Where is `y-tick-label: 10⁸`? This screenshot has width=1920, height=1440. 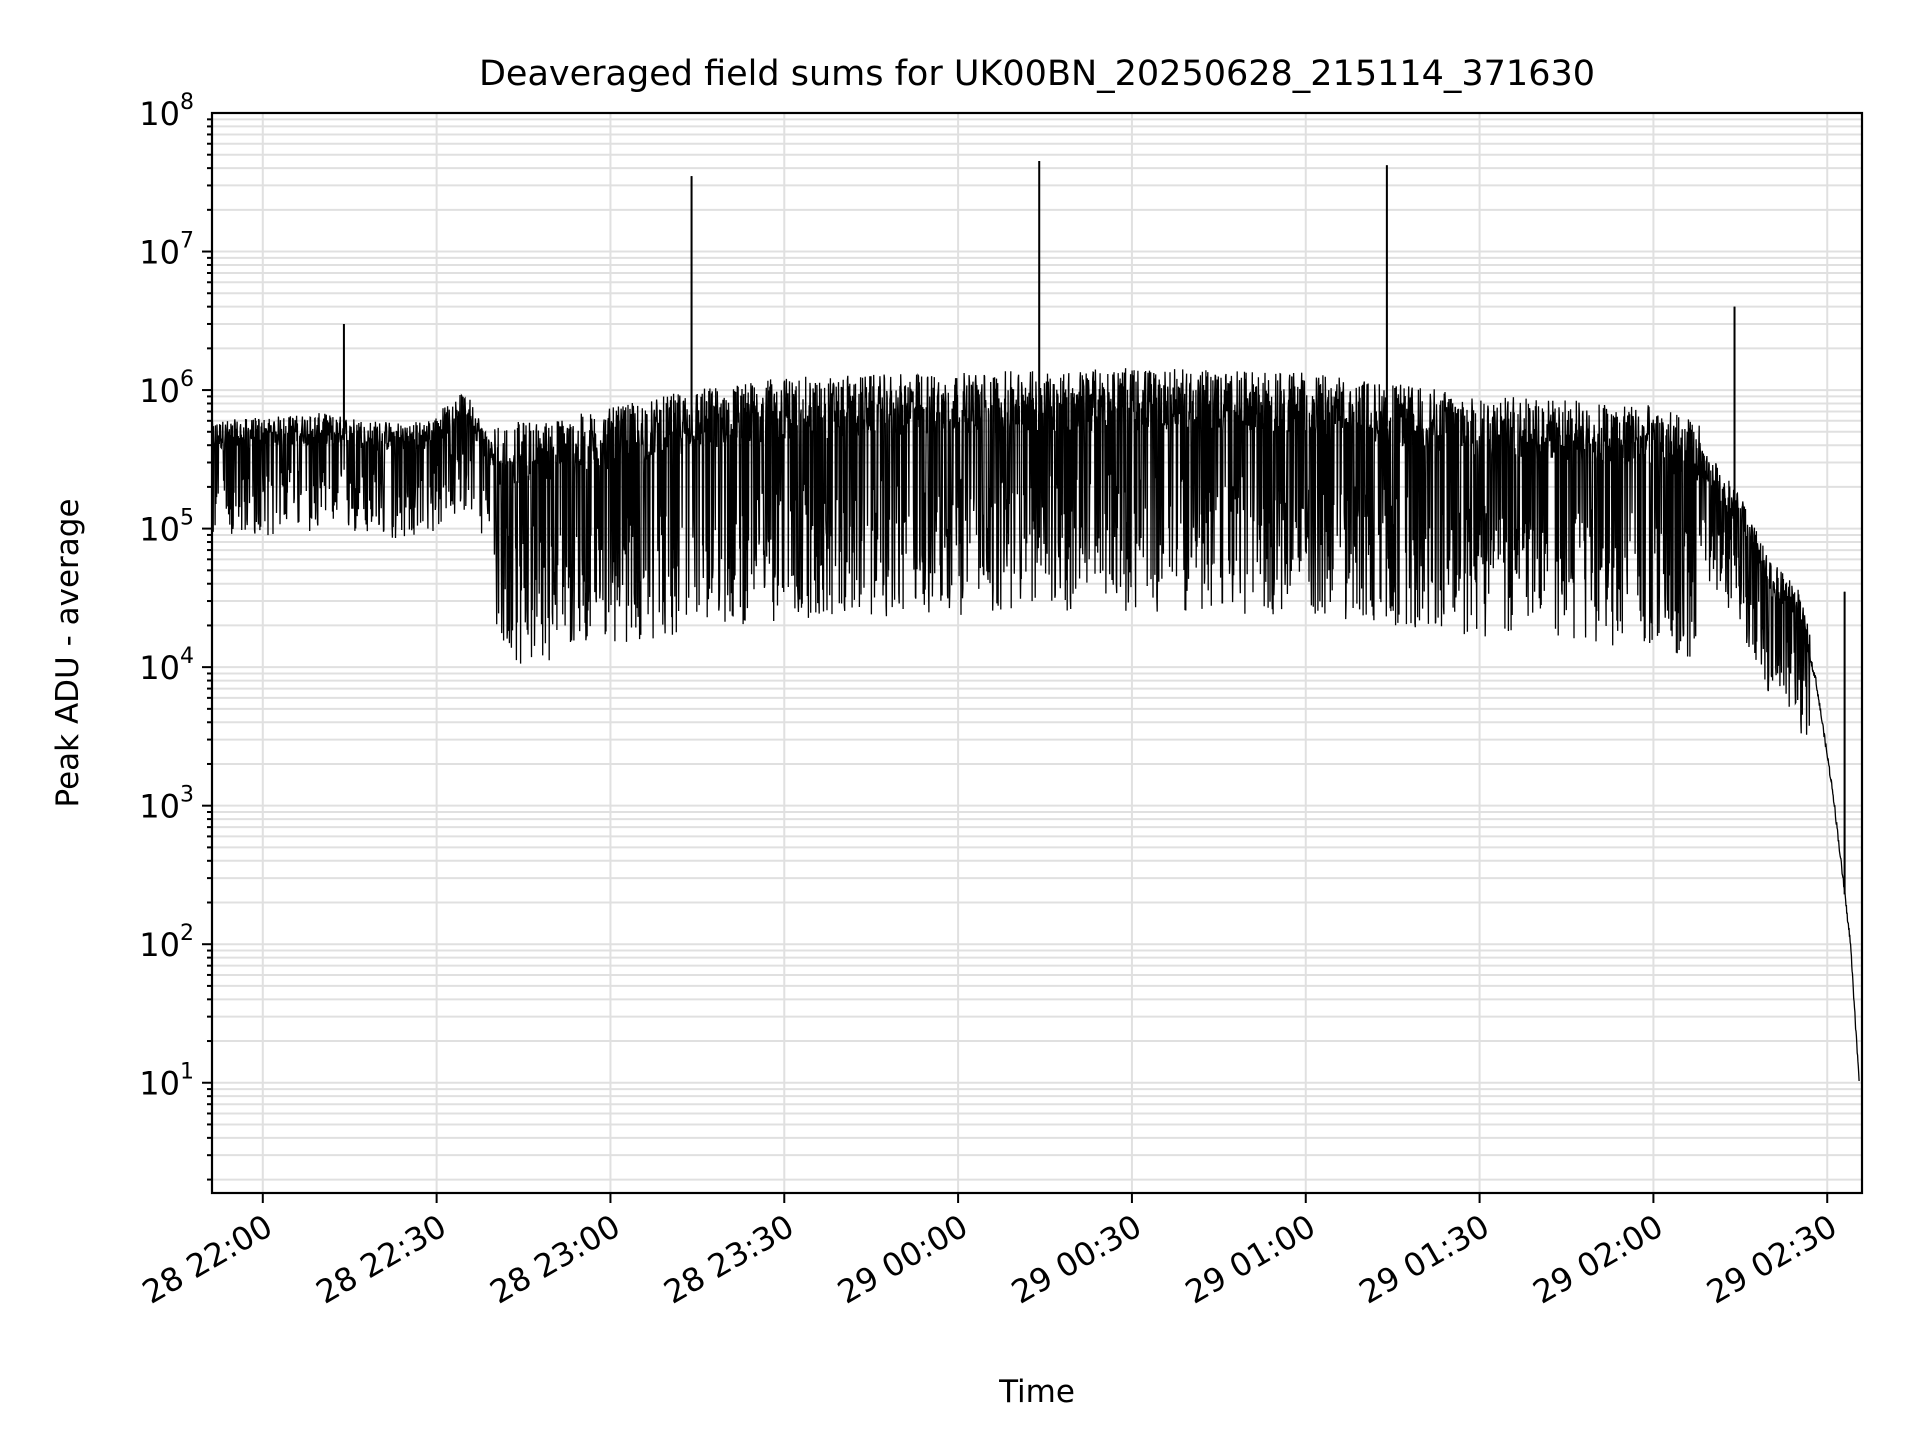 y-tick-label: 10⁸ is located at coordinates (166, 111).